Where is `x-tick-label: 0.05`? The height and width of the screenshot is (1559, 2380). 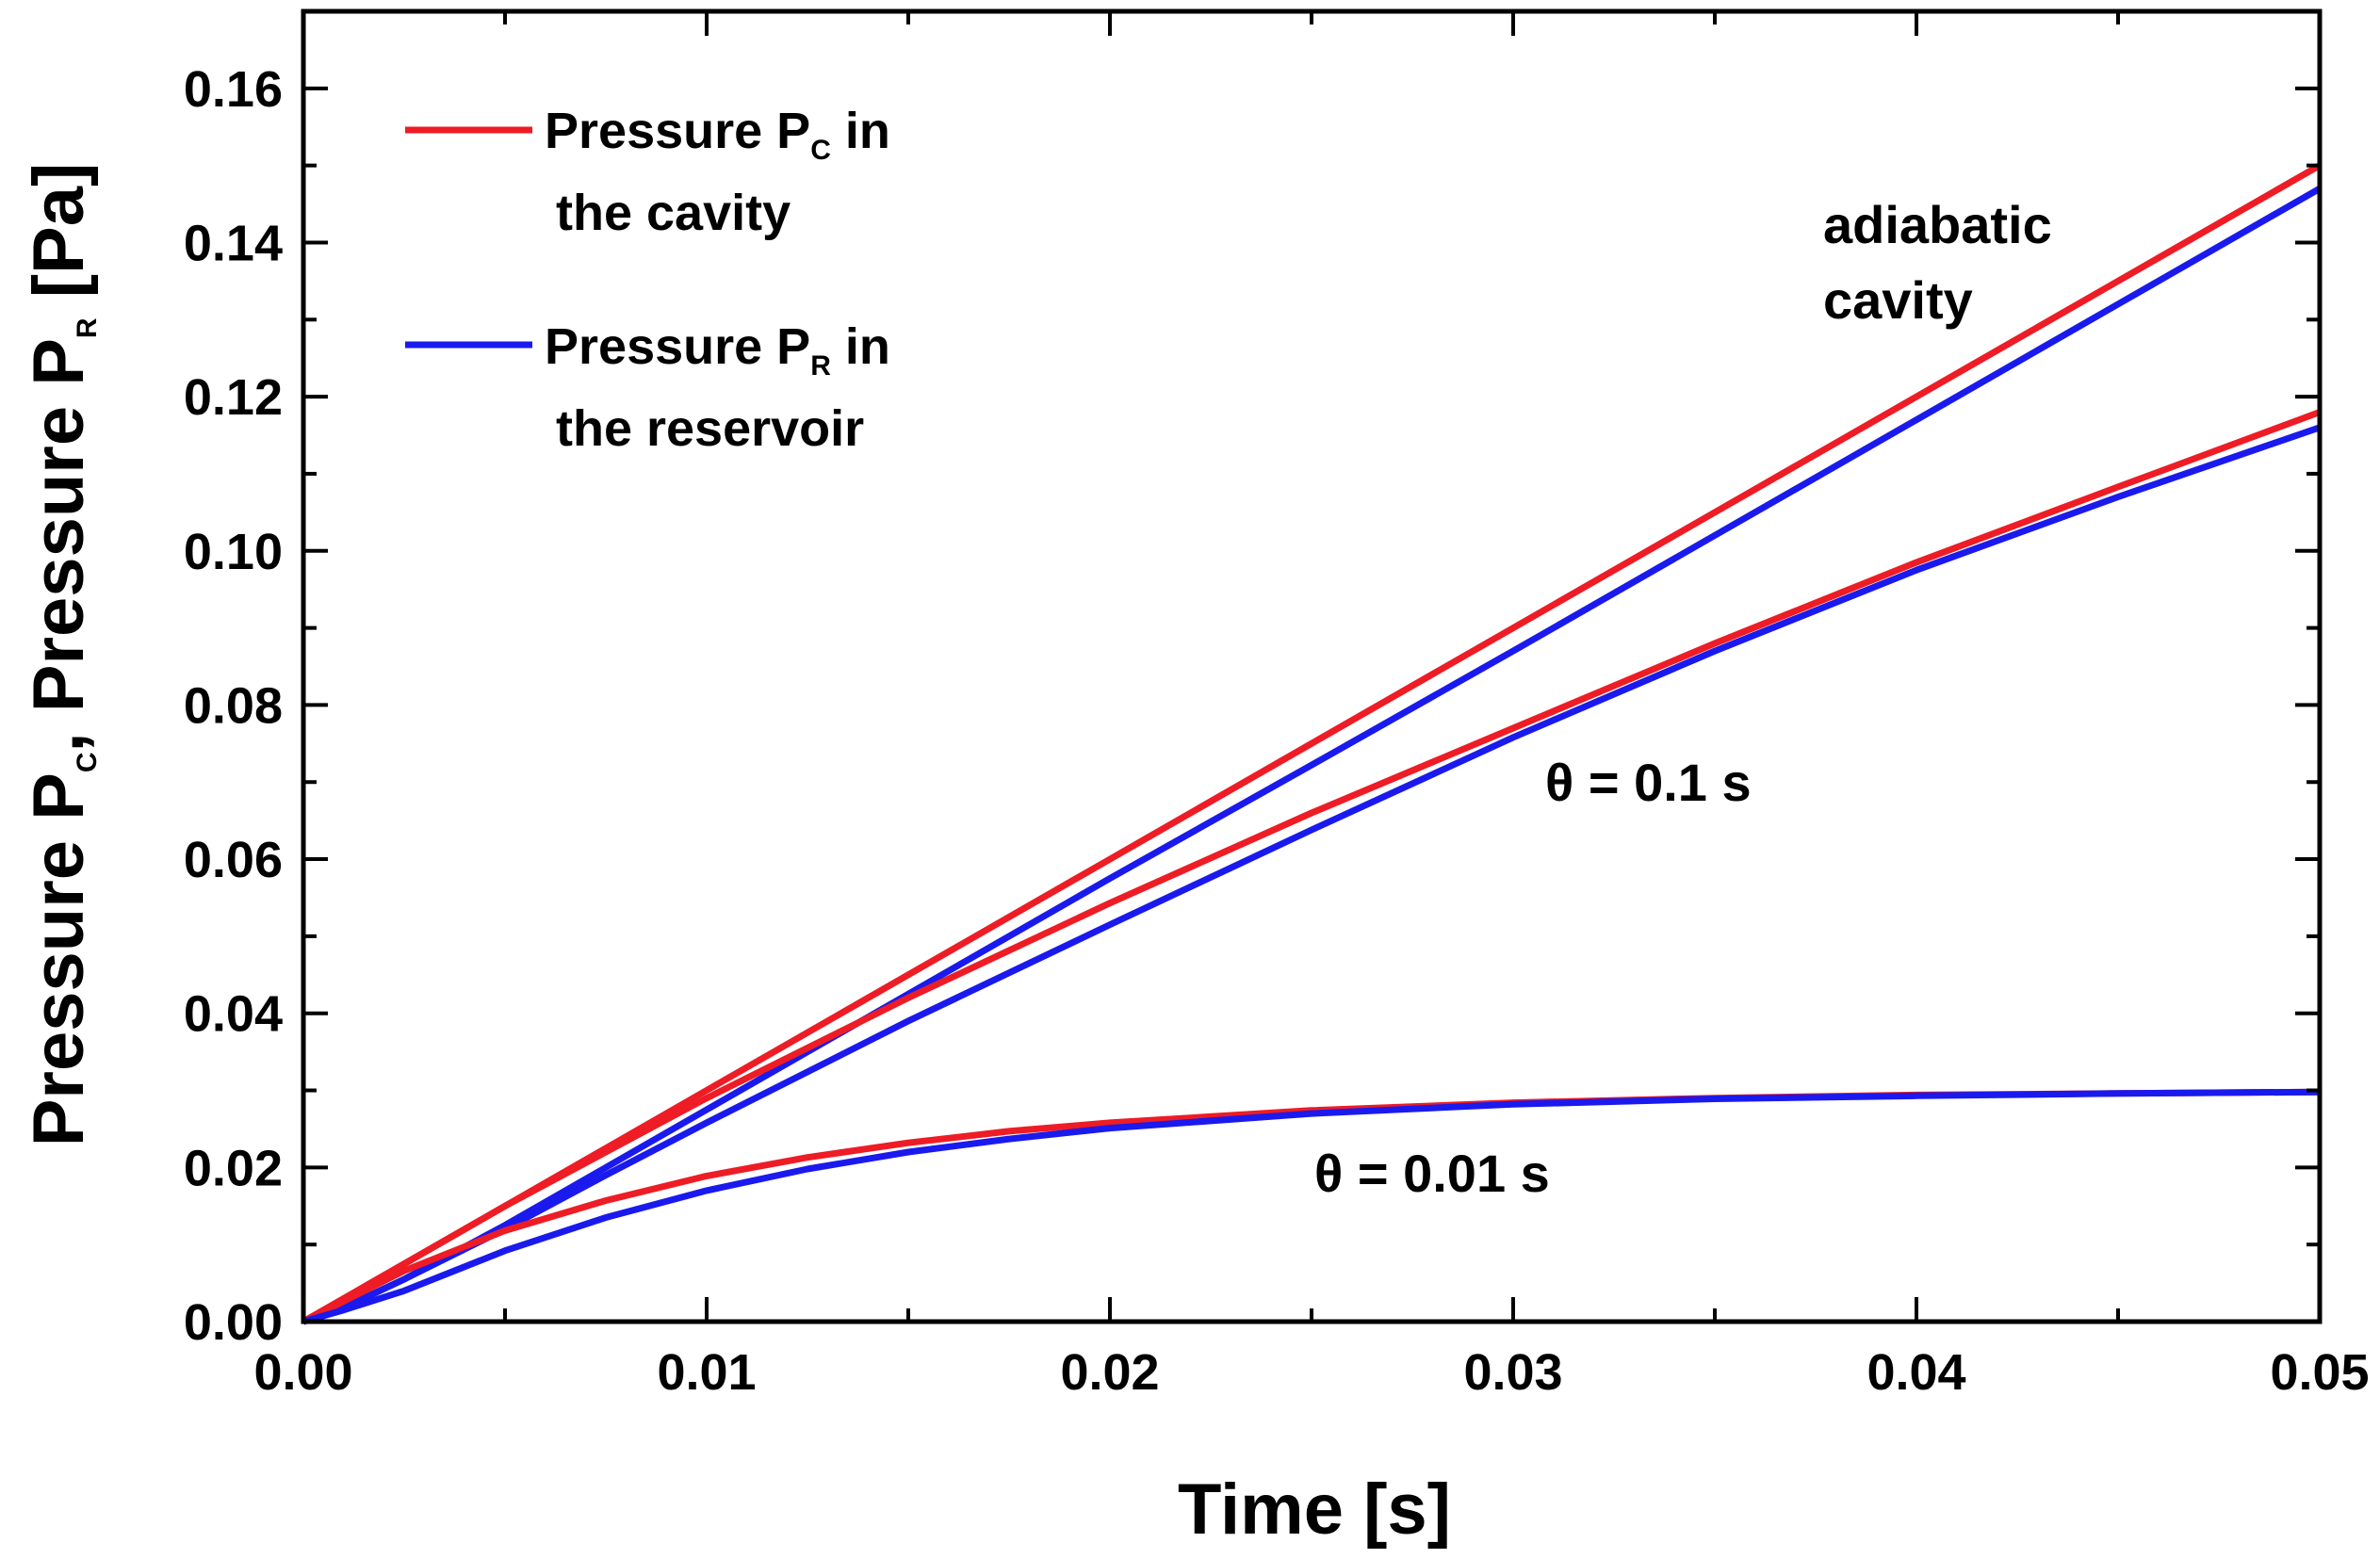
x-tick-label: 0.05 is located at coordinates (2319, 1372).